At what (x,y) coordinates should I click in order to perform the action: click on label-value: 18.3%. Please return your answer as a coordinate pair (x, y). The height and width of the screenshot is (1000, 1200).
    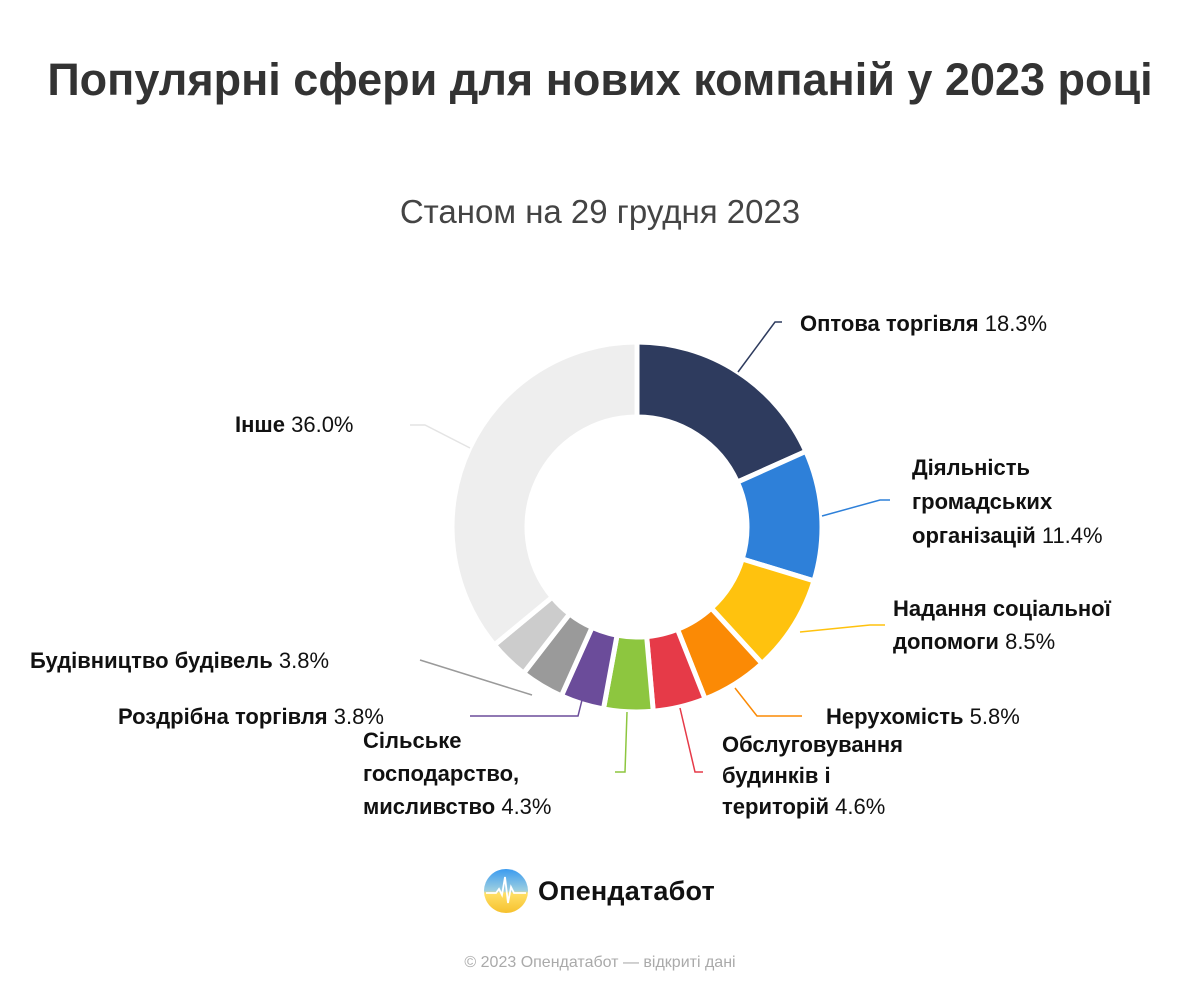
    Looking at the image, I should click on (1016, 323).